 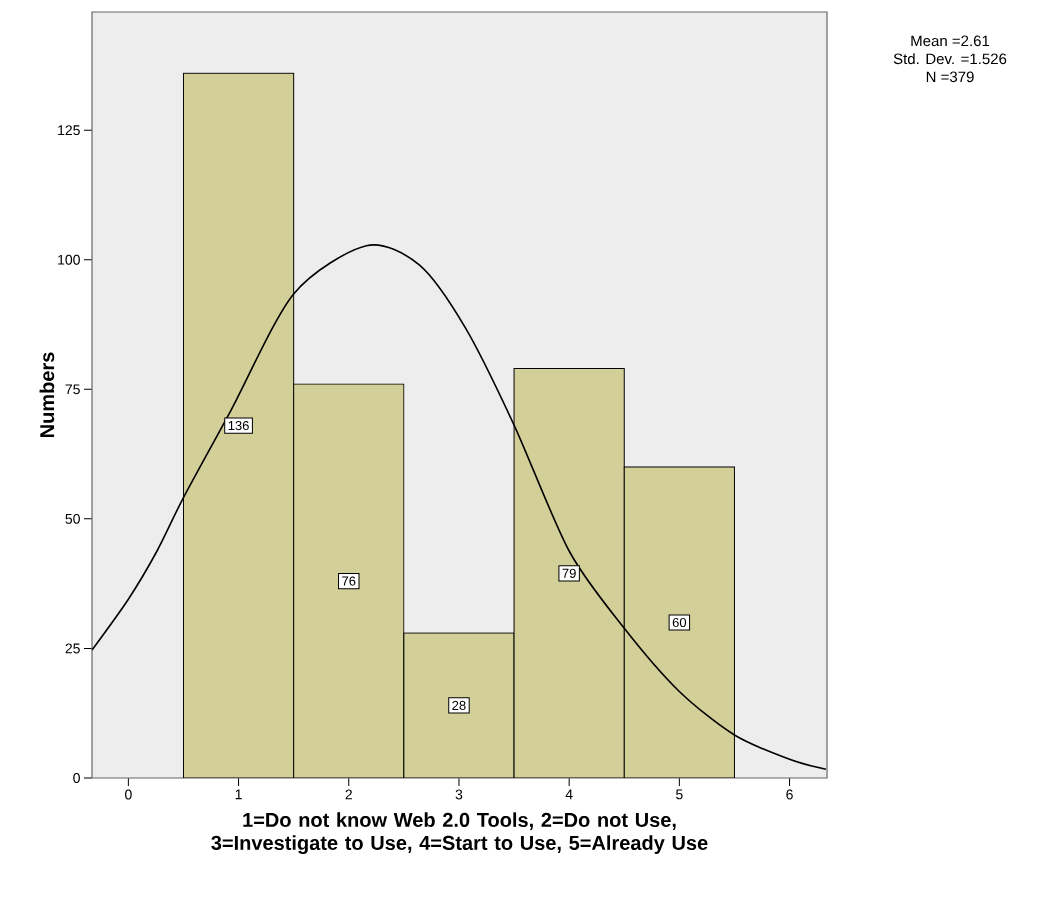 I want to click on y-tick-label: 100, so click(x=69, y=259).